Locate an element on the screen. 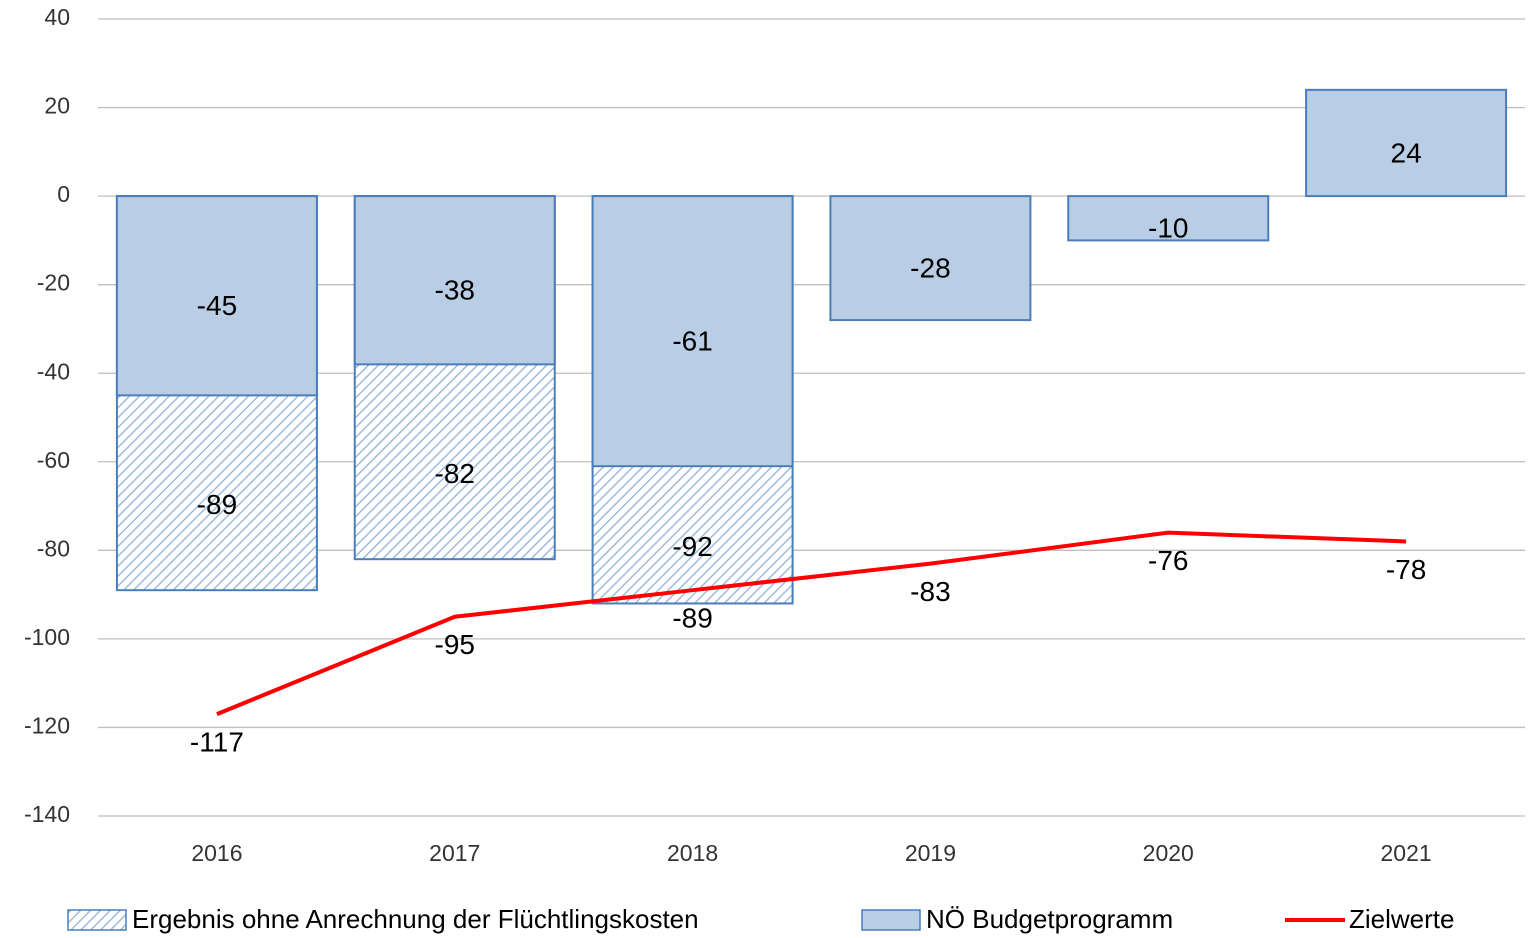 The height and width of the screenshot is (938, 1529). data-label: -92 is located at coordinates (692, 546).